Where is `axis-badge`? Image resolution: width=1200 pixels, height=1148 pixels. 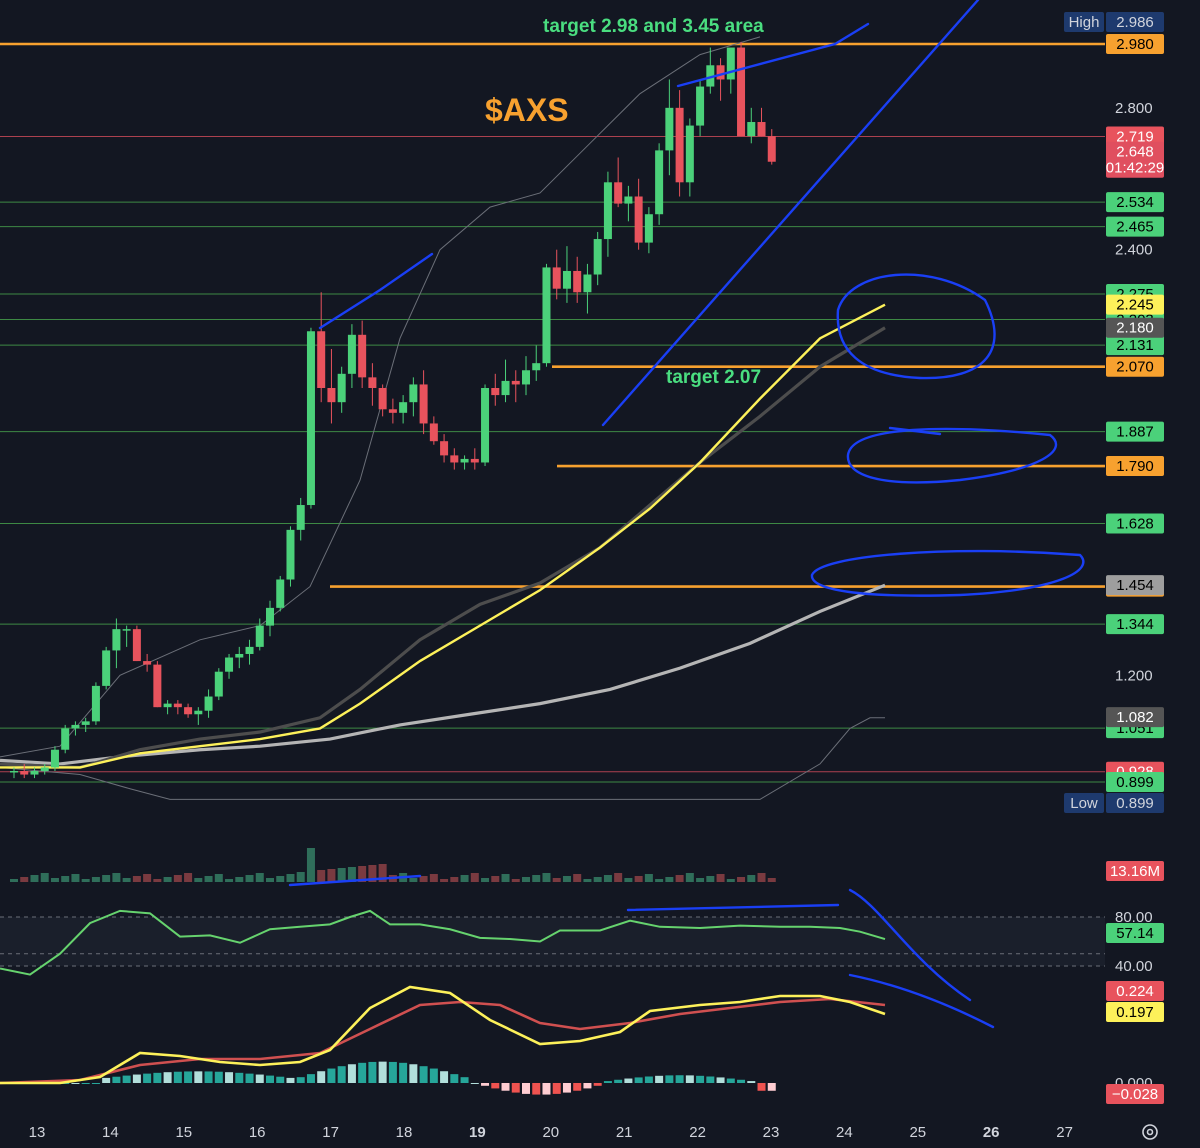 axis-badge is located at coordinates (1135, 585).